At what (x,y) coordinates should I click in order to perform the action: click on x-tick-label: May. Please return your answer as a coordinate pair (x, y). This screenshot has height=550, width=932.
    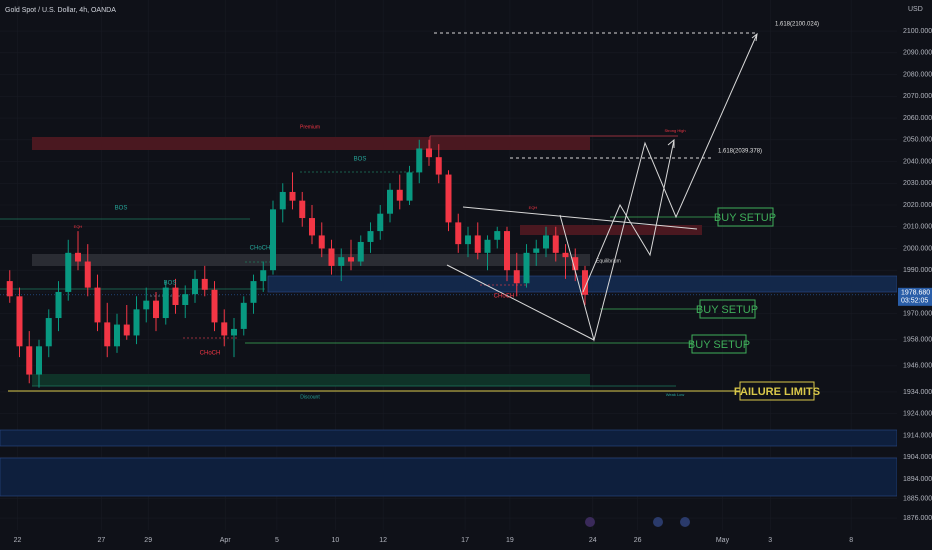
    Looking at the image, I should click on (723, 540).